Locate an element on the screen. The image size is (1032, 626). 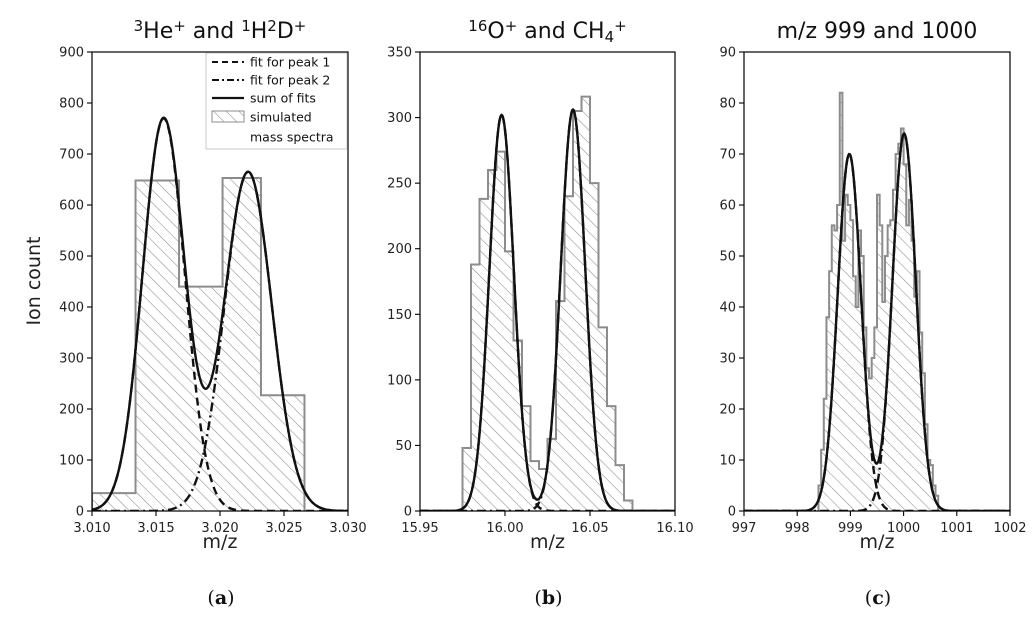
panel-title-part: m/z 999 and 1000 is located at coordinates (877, 31).